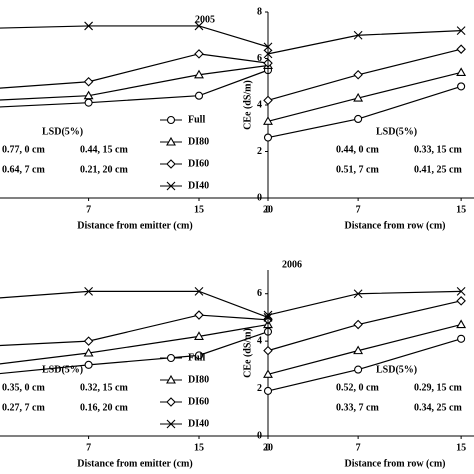 Image resolution: width=474 pixels, height=474 pixels. What do you see at coordinates (259, 11) in the screenshot?
I see `y-tick-label: 8` at bounding box center [259, 11].